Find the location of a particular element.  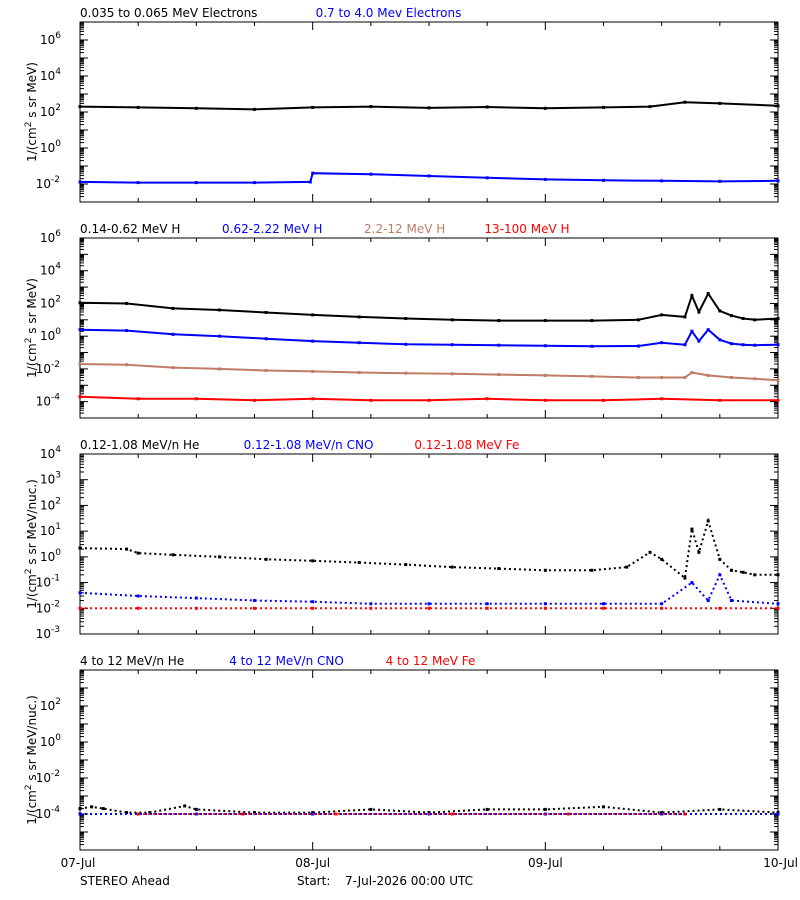

y-tick-label: 10⁻⁴ is located at coordinates (48, 401).